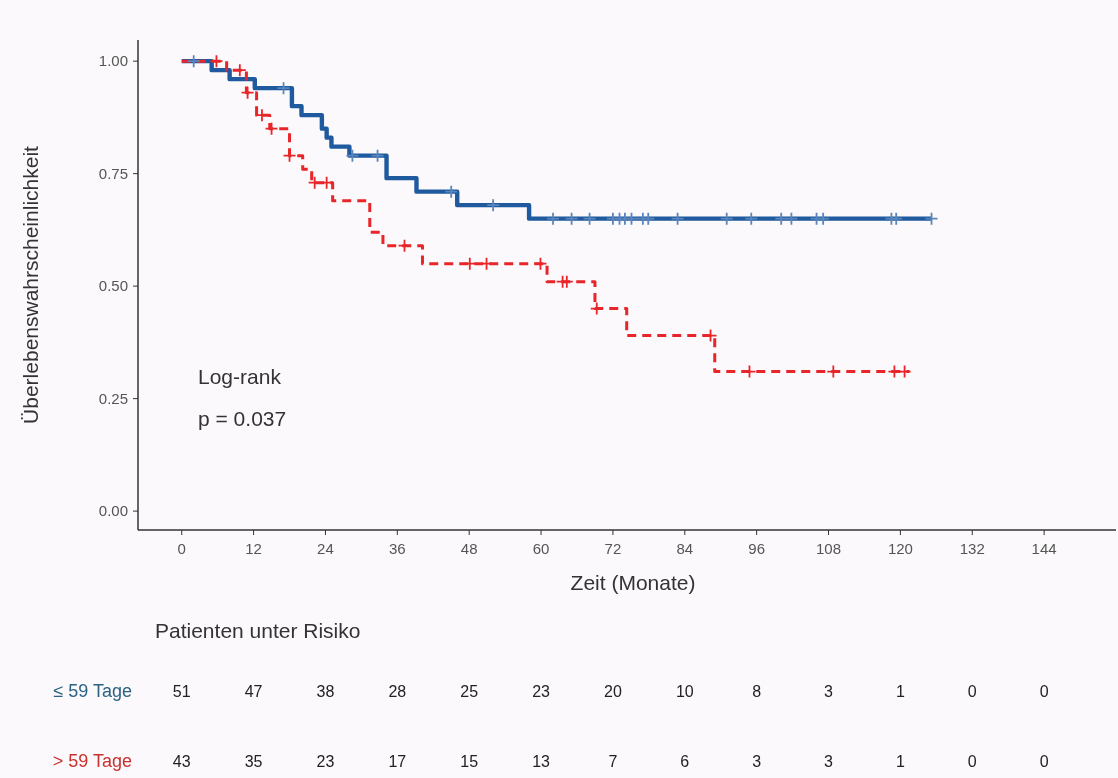 This screenshot has width=1118, height=778. I want to click on x-tick-label: 12, so click(253, 548).